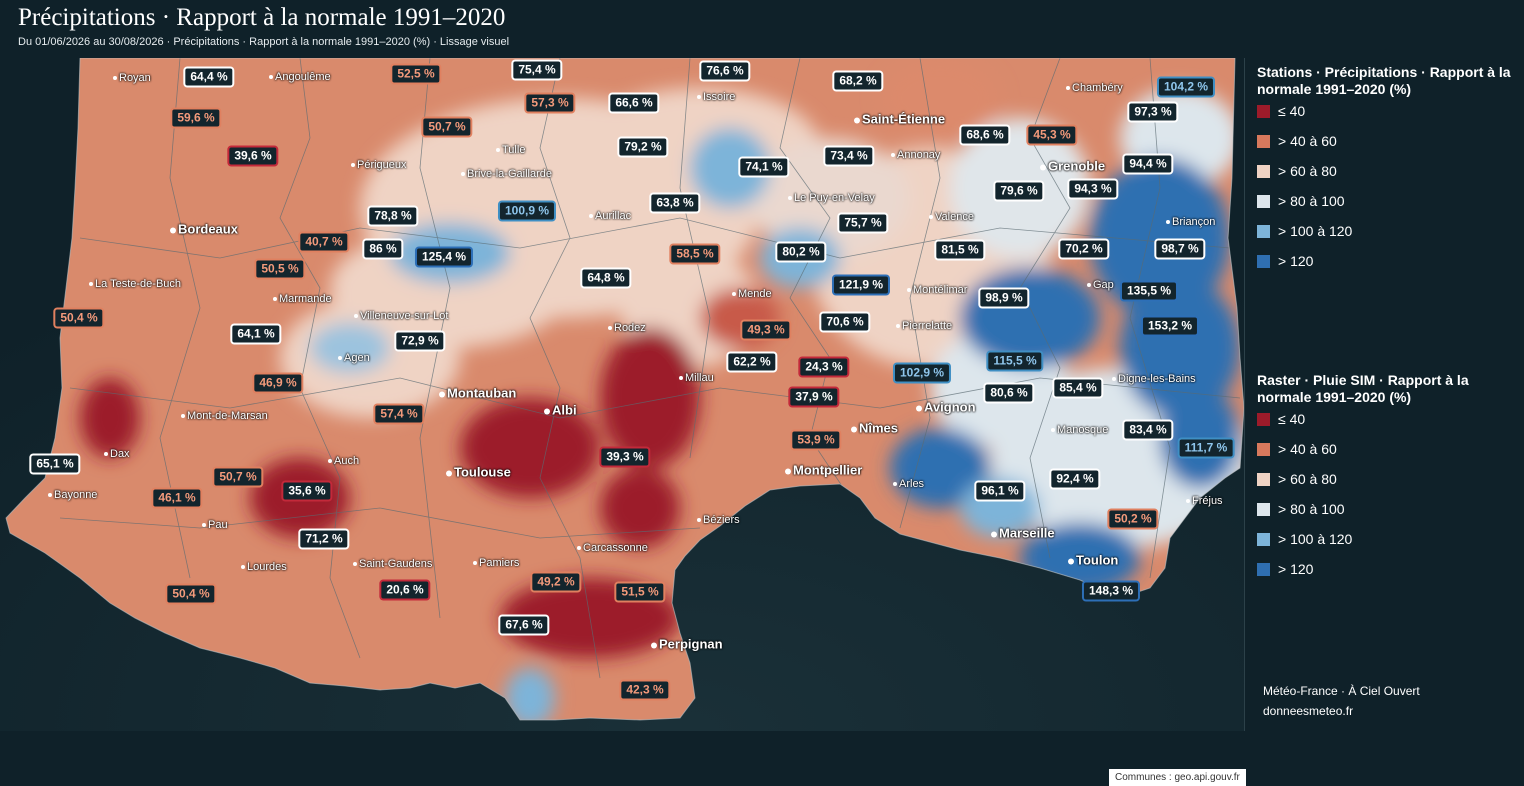 The image size is (1524, 786). What do you see at coordinates (524, 625) in the screenshot?
I see `station-value-label: 67,6 %` at bounding box center [524, 625].